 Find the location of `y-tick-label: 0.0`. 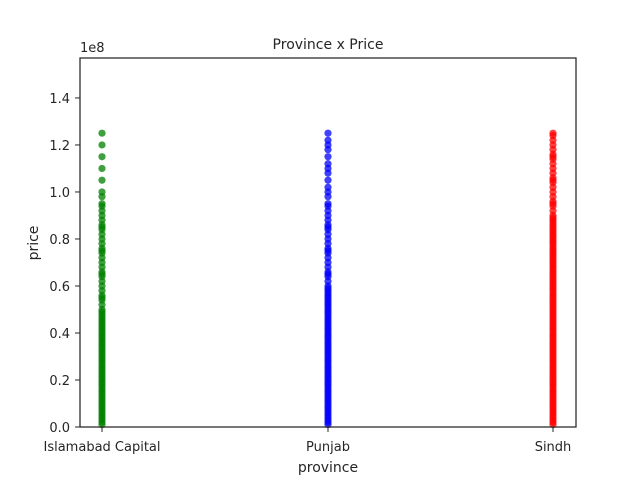

y-tick-label: 0.0 is located at coordinates (59, 428).